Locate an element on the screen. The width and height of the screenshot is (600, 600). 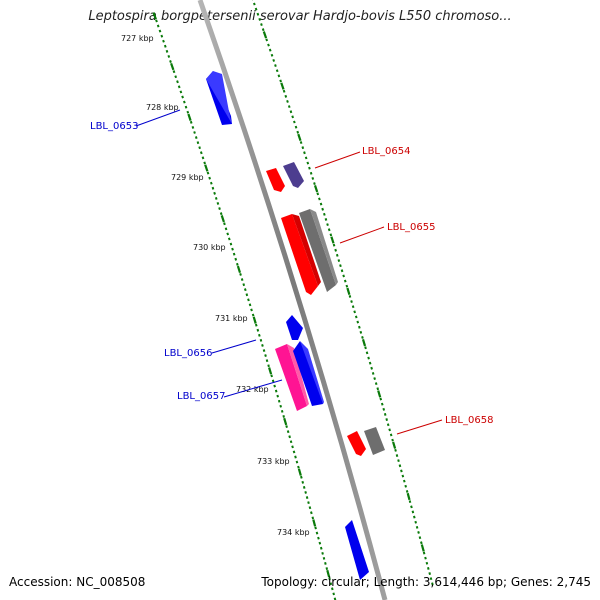
ruler-label: 732 kbp is located at coordinates (252, 389).